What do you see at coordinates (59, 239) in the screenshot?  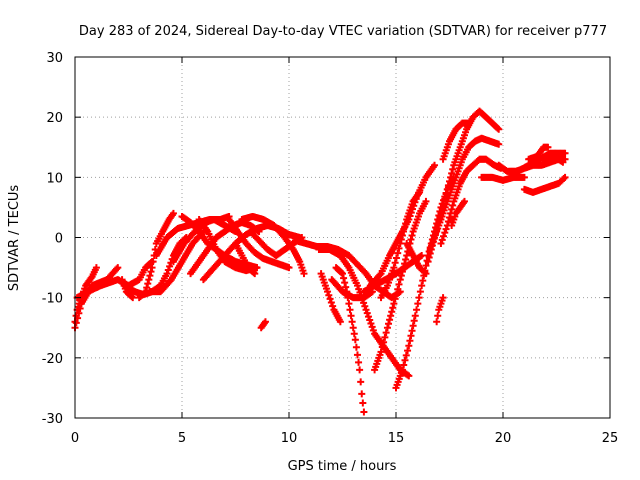 I see `y-tick-label: 0` at bounding box center [59, 239].